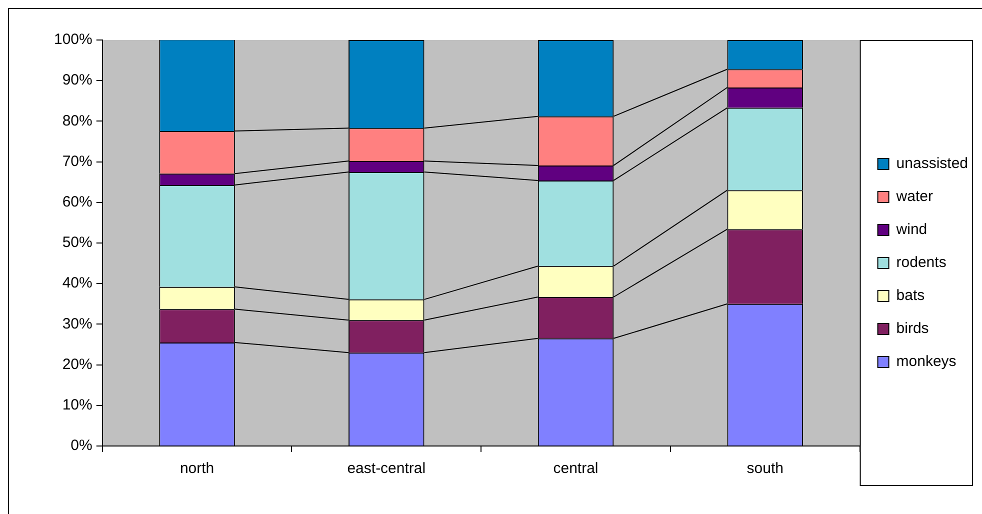  Describe the element at coordinates (575, 469) in the screenshot. I see `x-tick-label: central` at that location.